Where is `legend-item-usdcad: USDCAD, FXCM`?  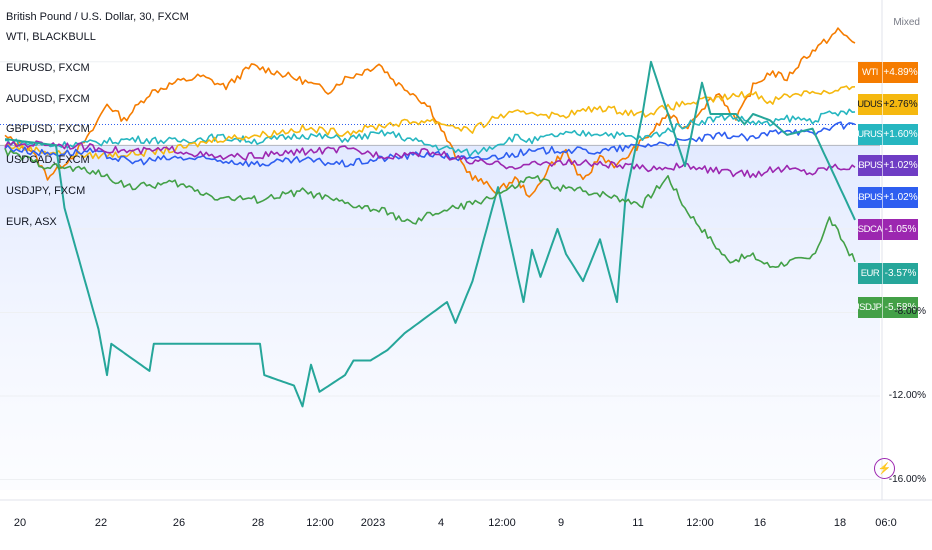
legend-item-usdcad: USDCAD, FXCM is located at coordinates (48, 160).